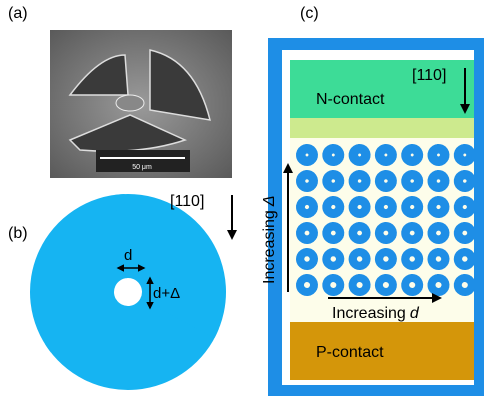  I want to click on direction-label: [110], so click(187, 201).